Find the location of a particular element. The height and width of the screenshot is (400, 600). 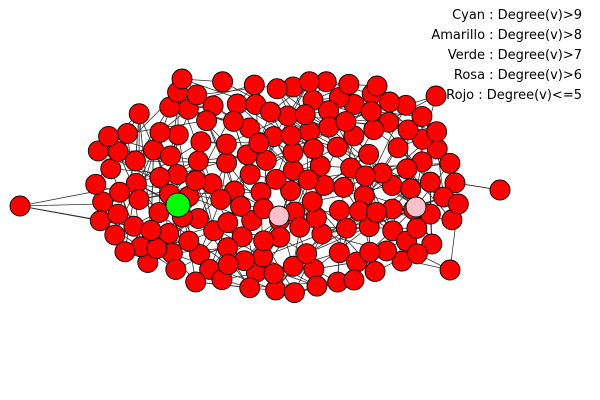

legend-rosa: Rosa : Degree(v)>6 is located at coordinates (517, 75).